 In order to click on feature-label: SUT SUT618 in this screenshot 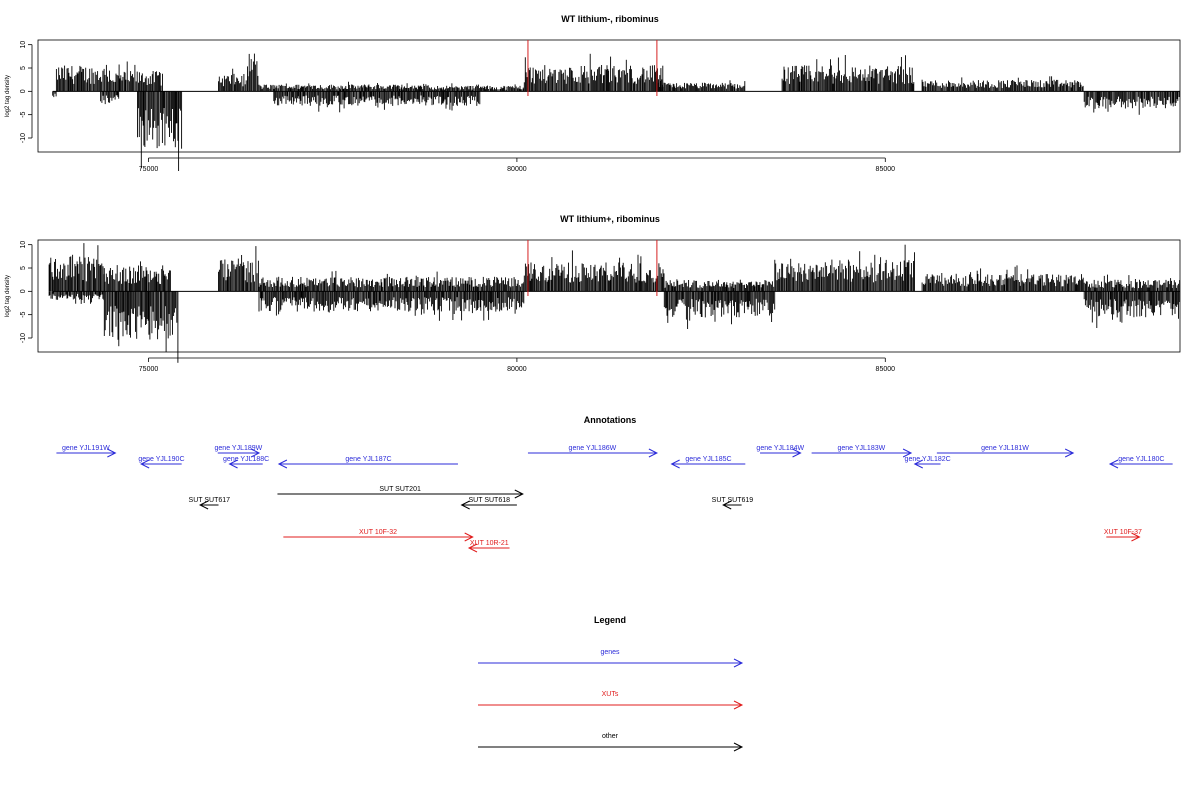, I will do `click(490, 500)`.